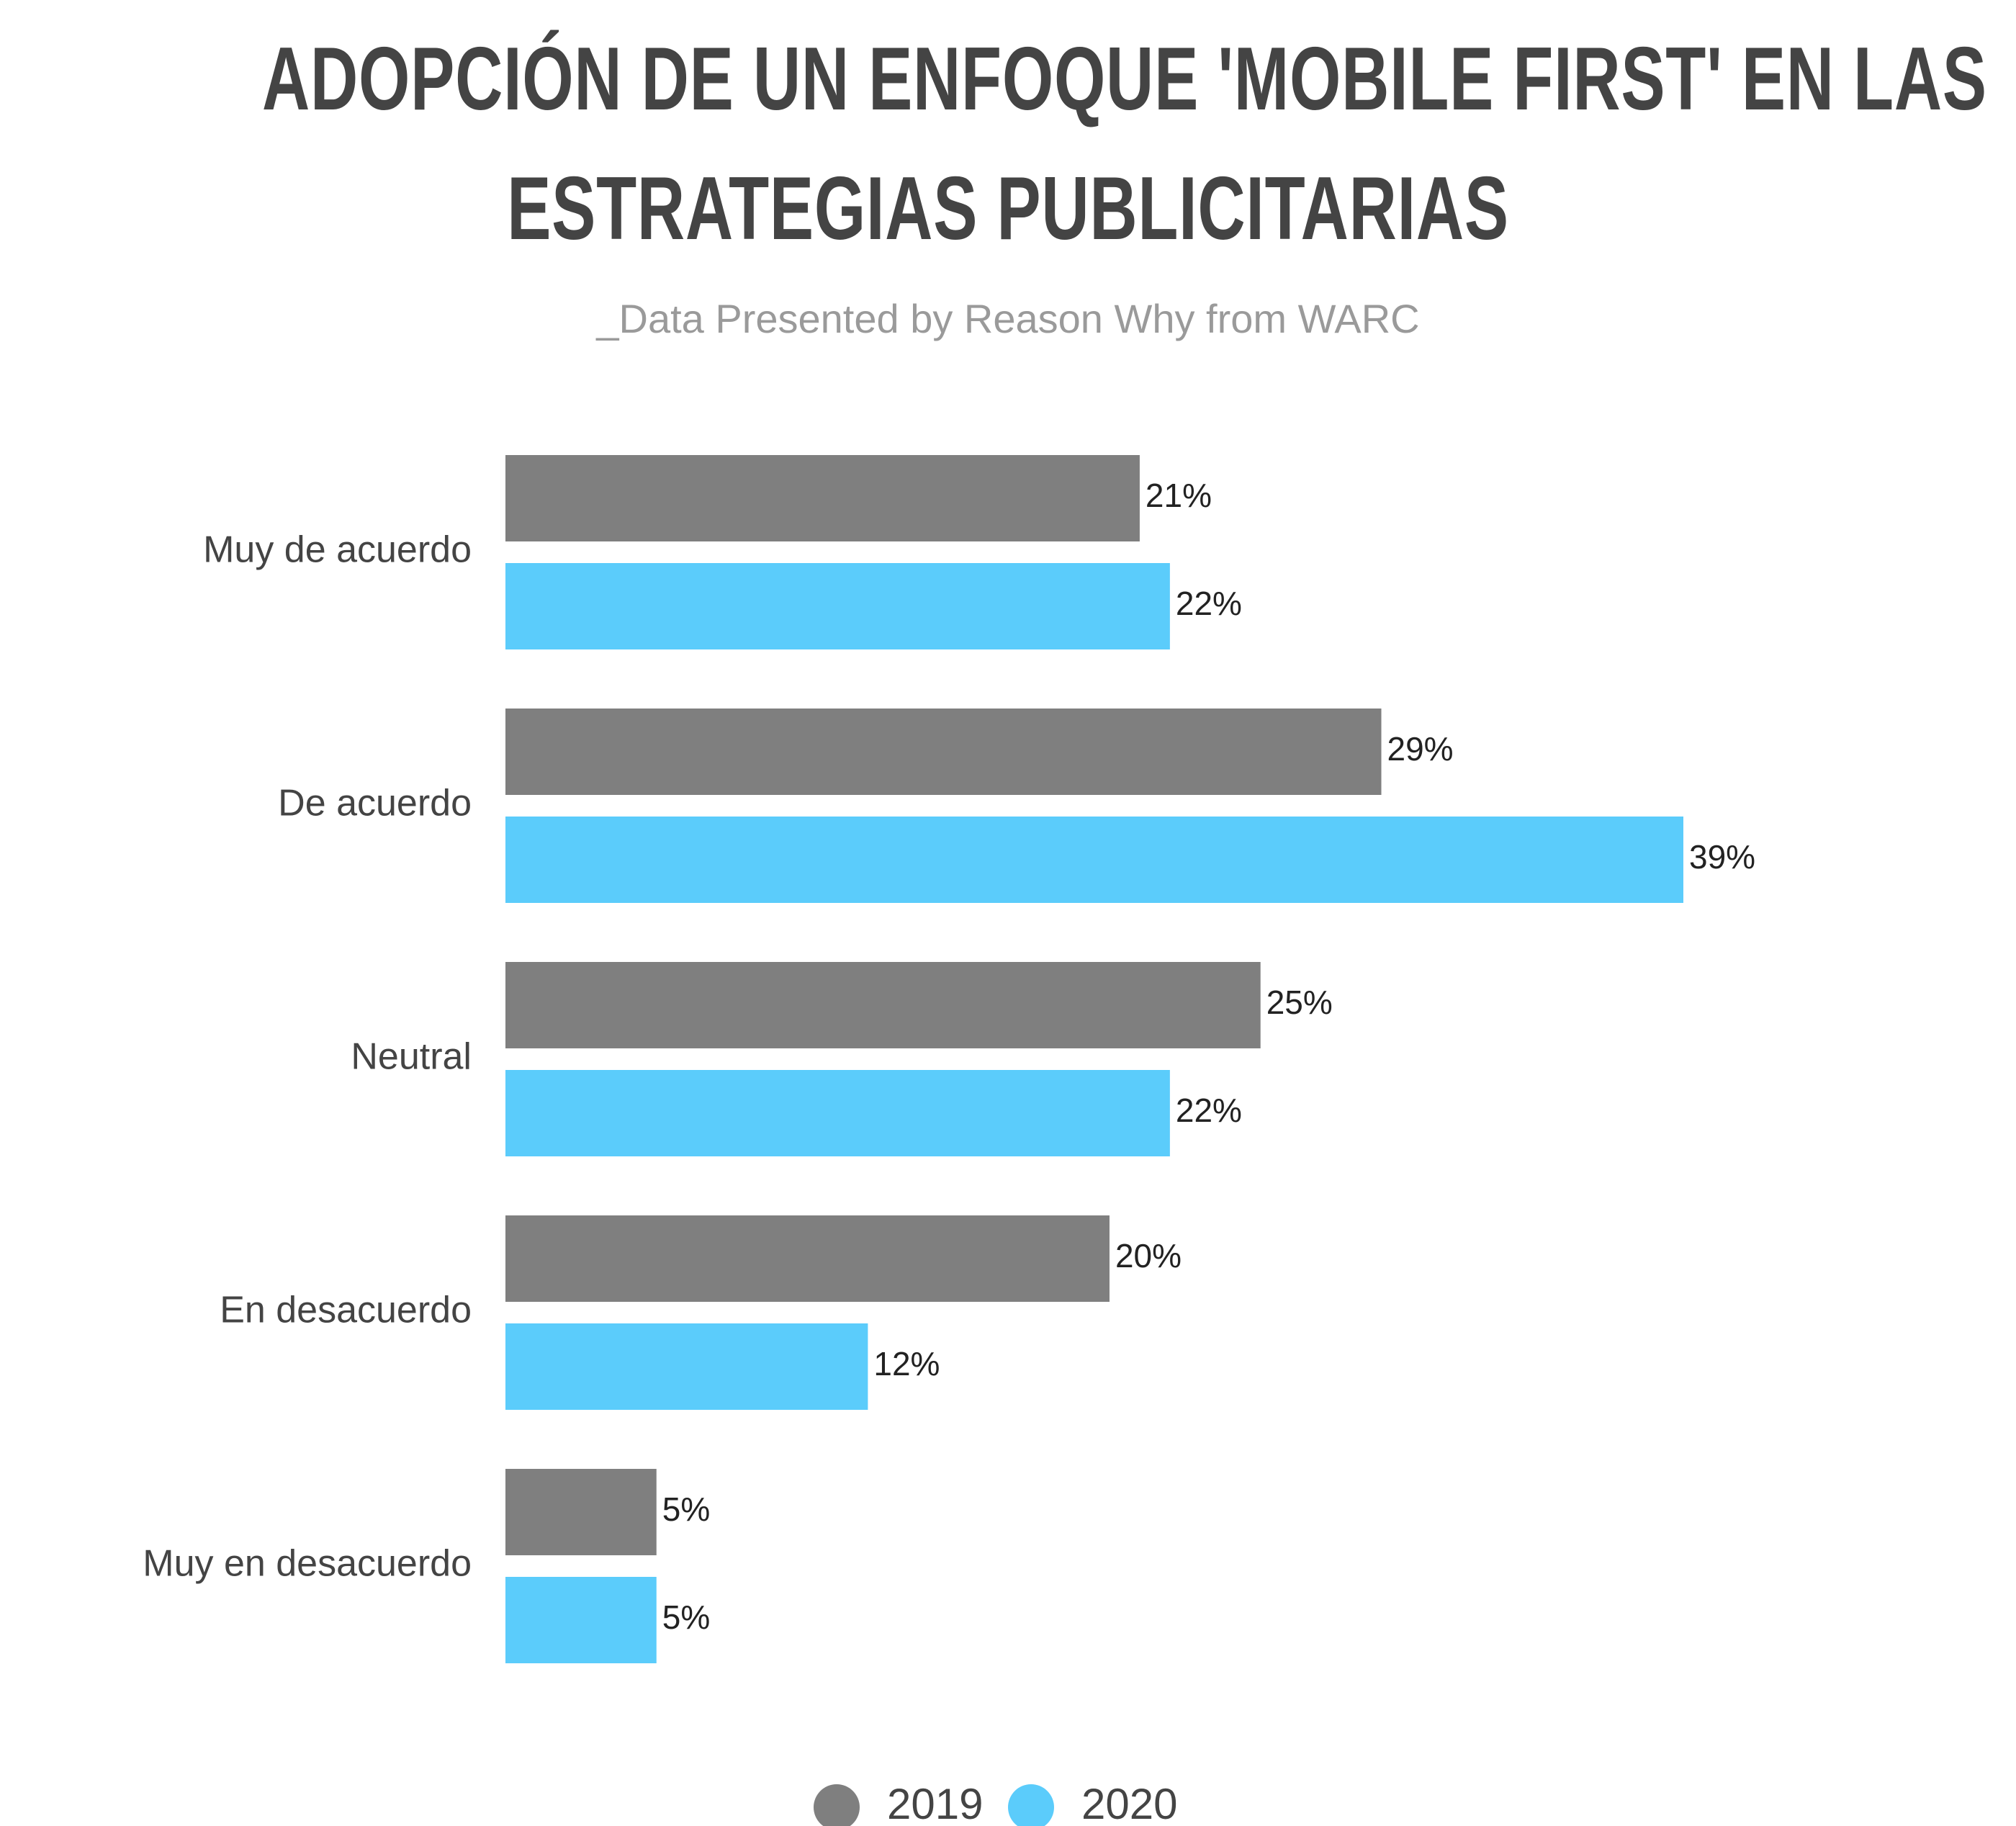  I want to click on data-label: 39%, so click(1722, 857).